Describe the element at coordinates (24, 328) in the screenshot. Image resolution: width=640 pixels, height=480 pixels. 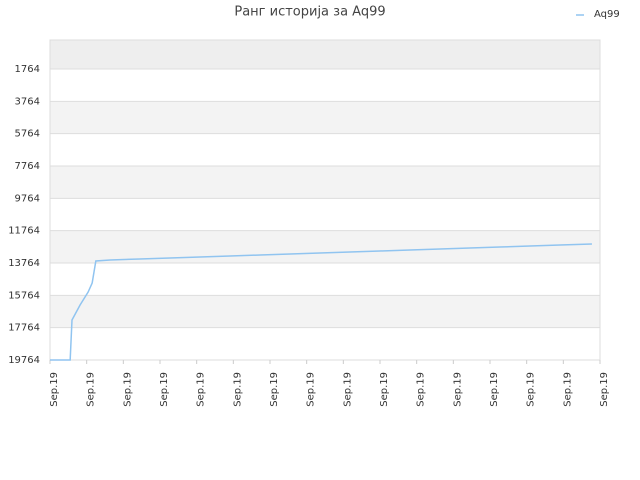
I see `y-tick-label: 17764` at that location.